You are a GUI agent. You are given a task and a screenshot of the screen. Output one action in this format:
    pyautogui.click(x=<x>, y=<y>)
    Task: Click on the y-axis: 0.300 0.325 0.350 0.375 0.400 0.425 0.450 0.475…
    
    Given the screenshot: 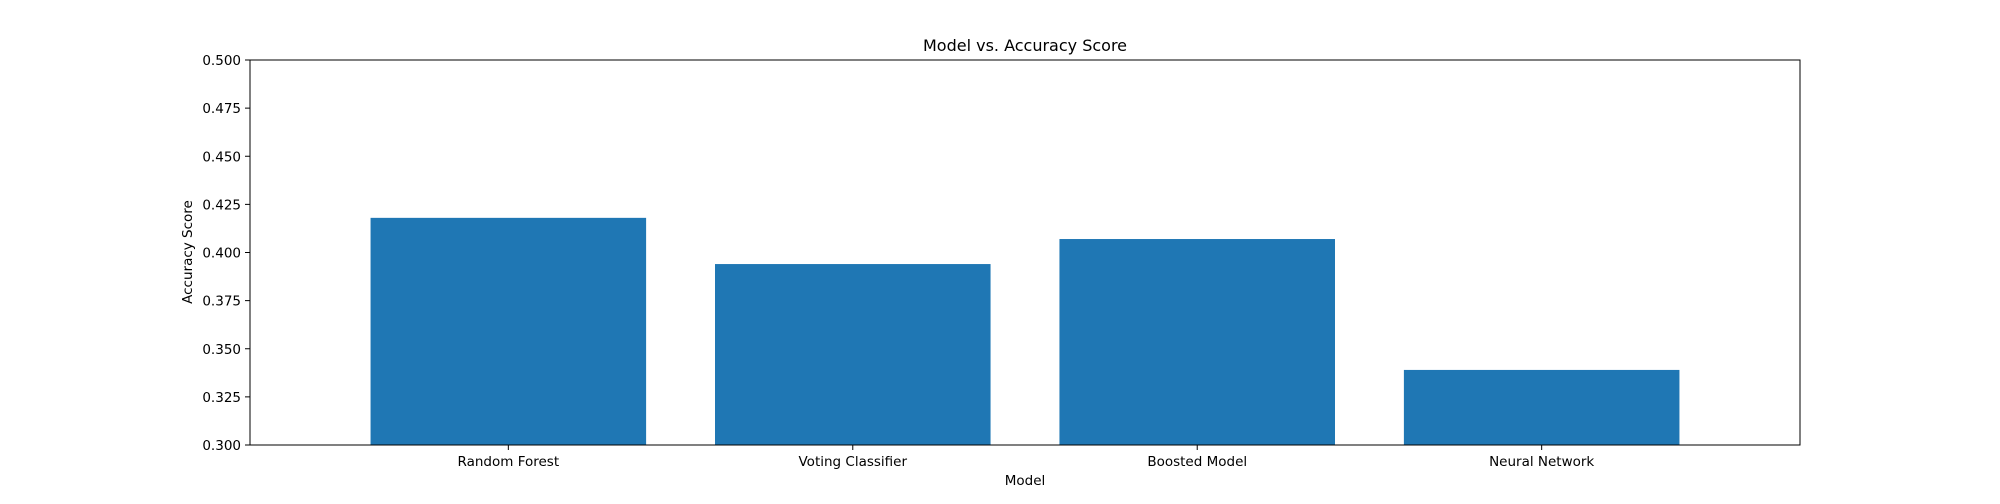 What is the action you would take?
    pyautogui.click(x=226, y=253)
    